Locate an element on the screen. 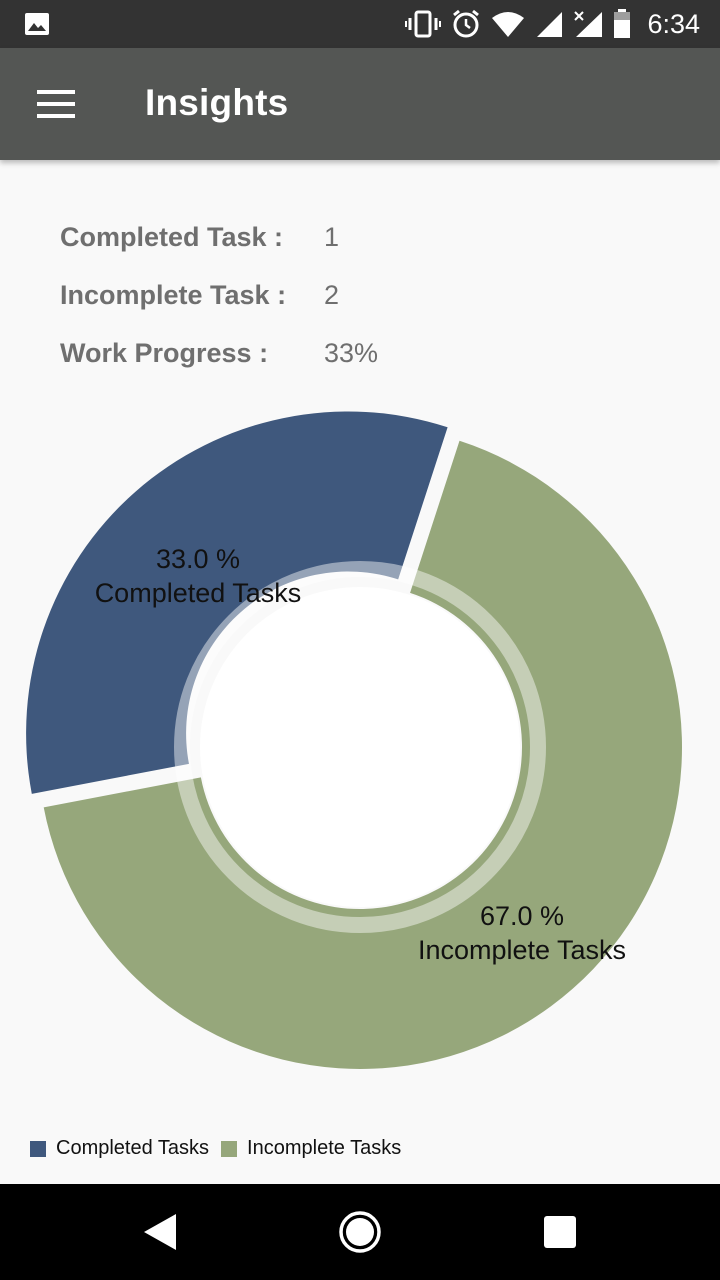  legend-item-incomplete: Incomplete Tasks is located at coordinates (311, 1148).